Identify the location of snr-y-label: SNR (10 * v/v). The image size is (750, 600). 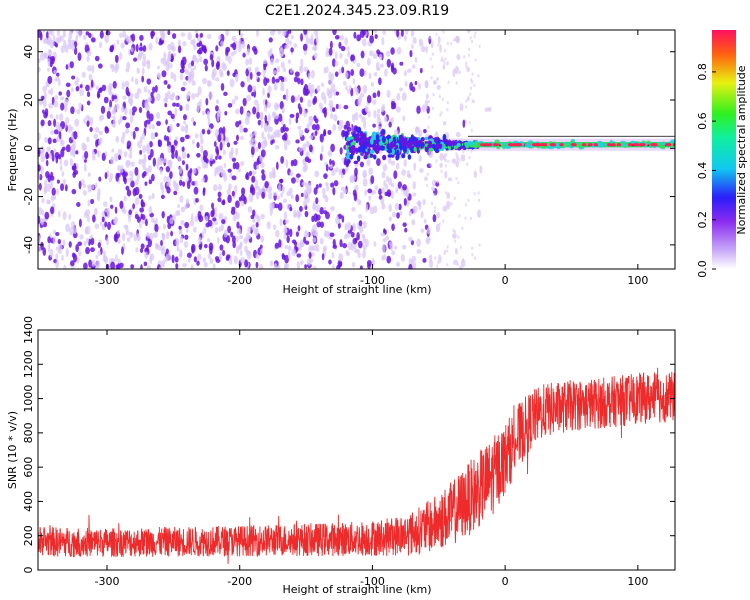
(12, 450).